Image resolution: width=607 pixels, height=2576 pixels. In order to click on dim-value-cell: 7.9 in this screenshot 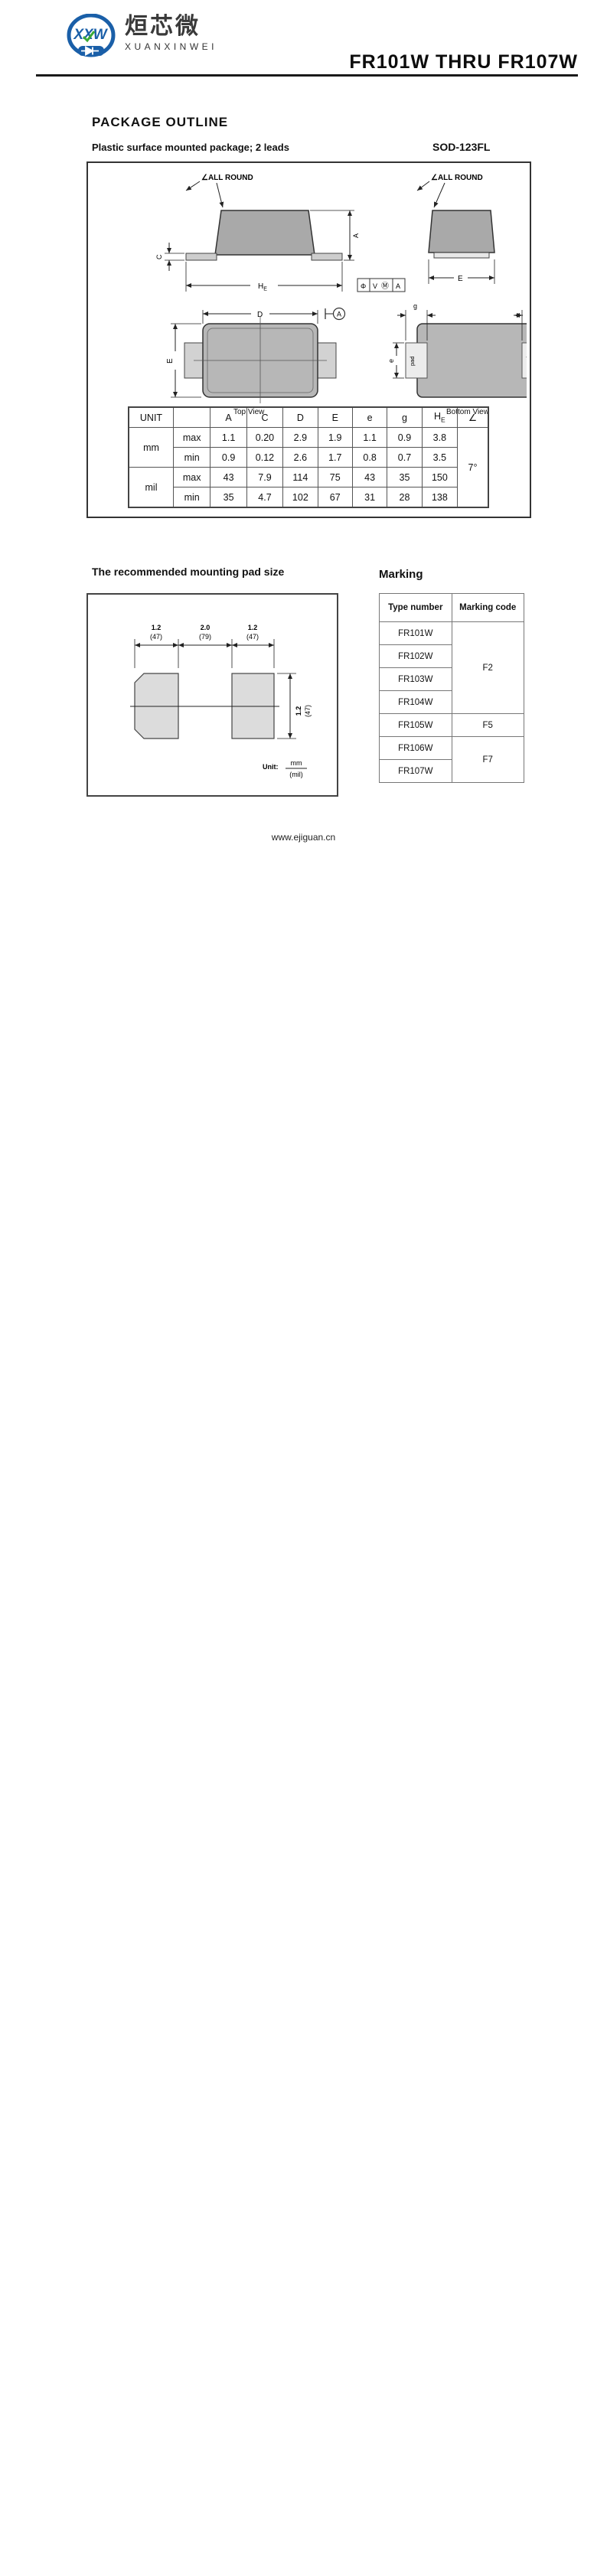, I will do `click(265, 477)`.